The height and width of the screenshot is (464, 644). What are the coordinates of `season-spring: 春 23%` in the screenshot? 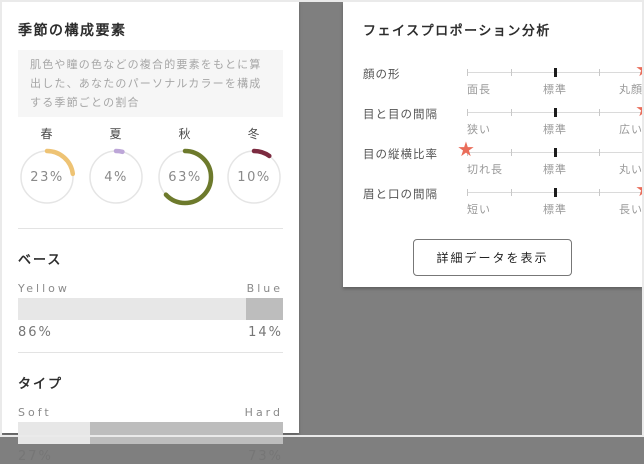 It's located at (47, 165).